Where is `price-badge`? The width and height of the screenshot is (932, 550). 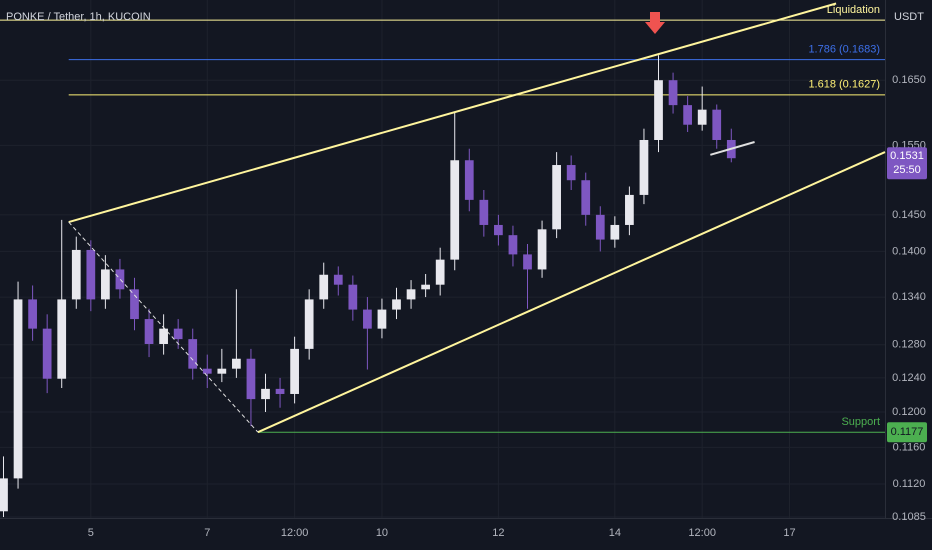 price-badge is located at coordinates (907, 432).